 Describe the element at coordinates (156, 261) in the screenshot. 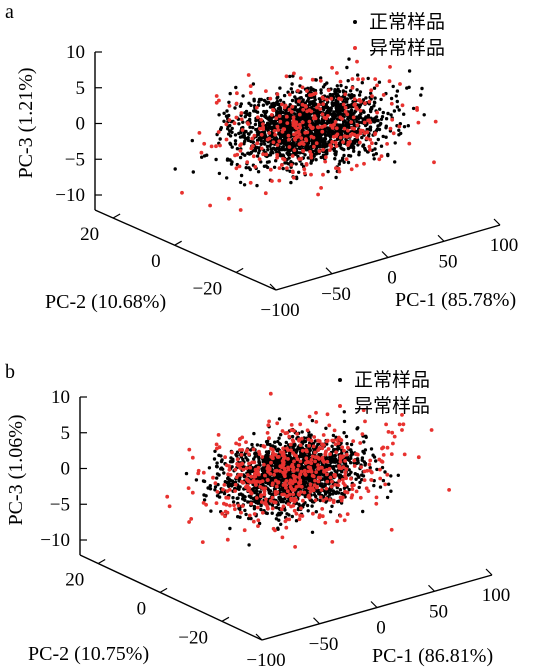

I see `y-tick-label: 0` at that location.